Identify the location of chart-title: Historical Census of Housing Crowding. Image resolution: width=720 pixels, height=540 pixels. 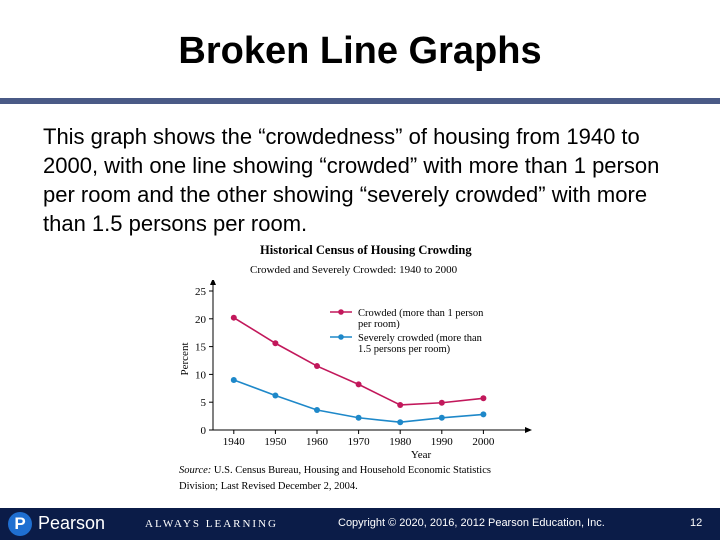
(366, 250).